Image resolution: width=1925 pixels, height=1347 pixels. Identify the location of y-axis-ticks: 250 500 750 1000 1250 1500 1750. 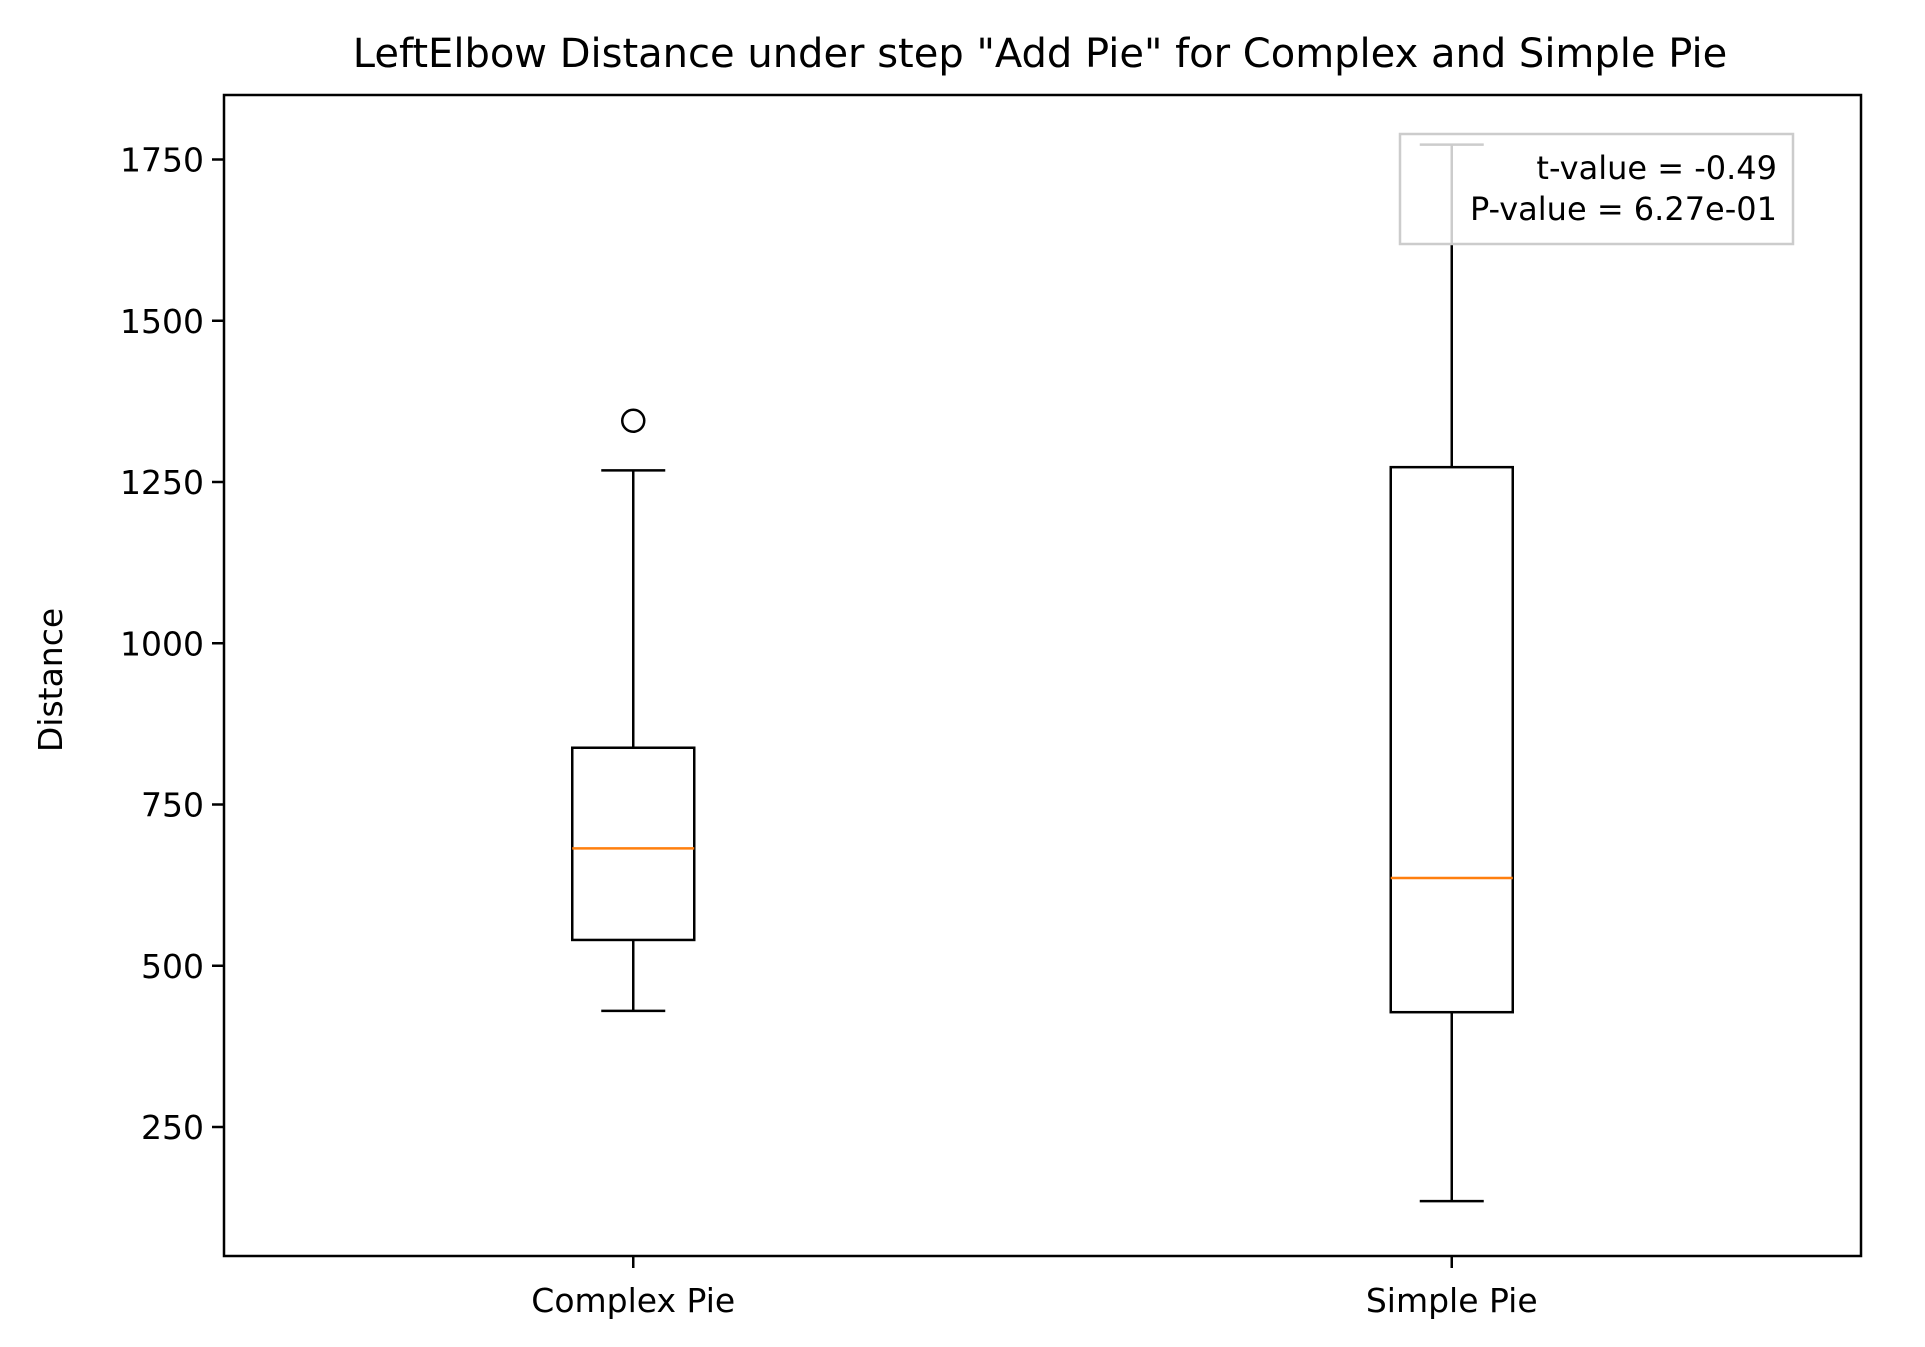
(172, 644).